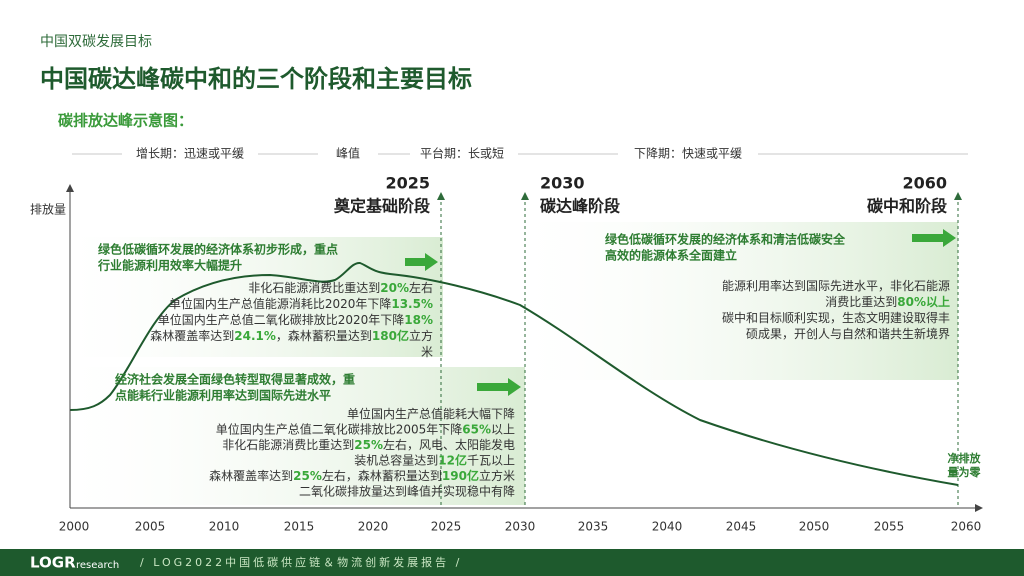 The width and height of the screenshot is (1024, 576). I want to click on box-line: 单位国内生产总值二氧化碳排放比2020年下降18%, so click(295, 319).